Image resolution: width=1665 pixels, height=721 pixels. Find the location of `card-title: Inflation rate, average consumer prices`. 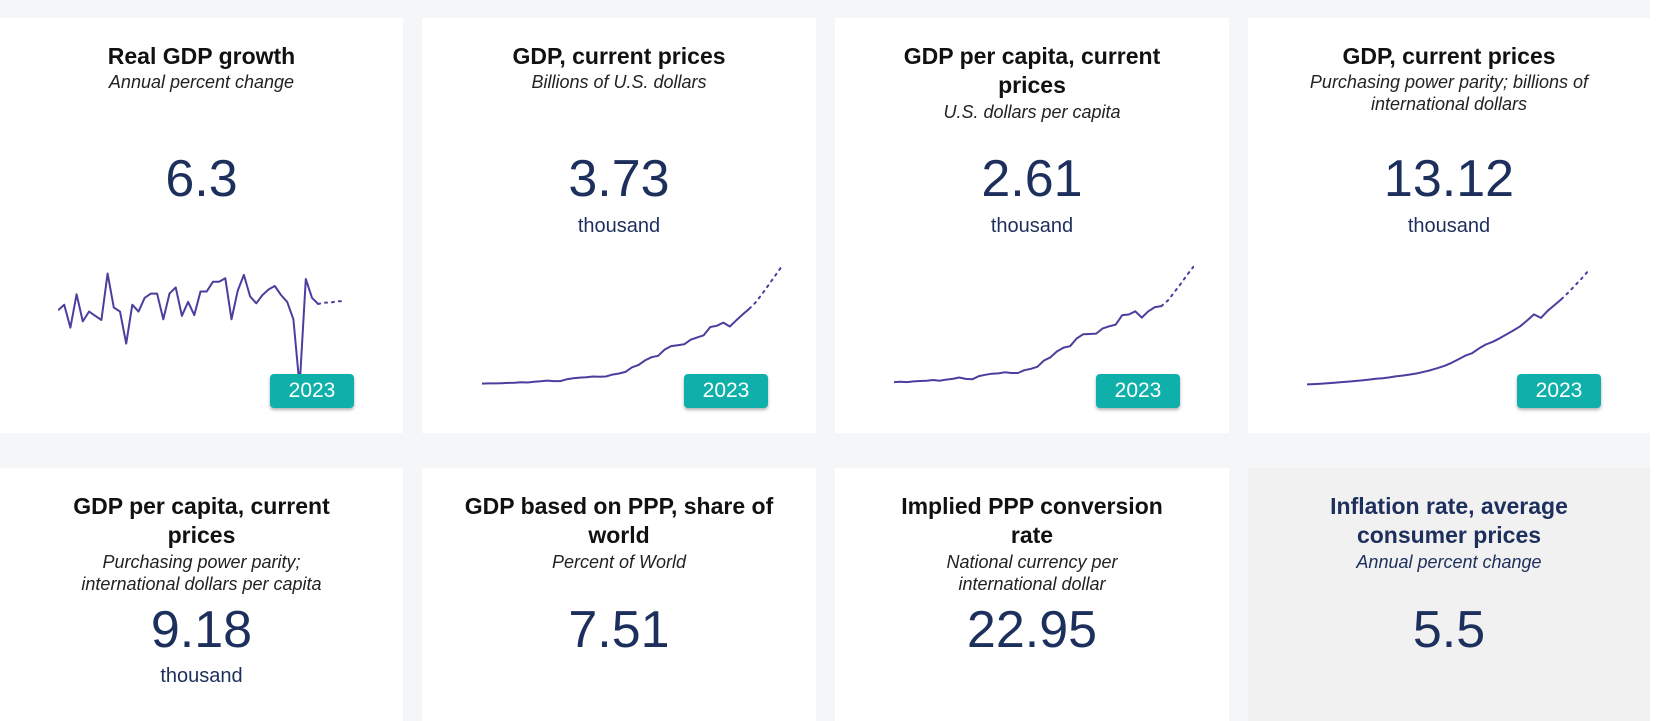

card-title: Inflation rate, average consumer prices is located at coordinates (1449, 520).